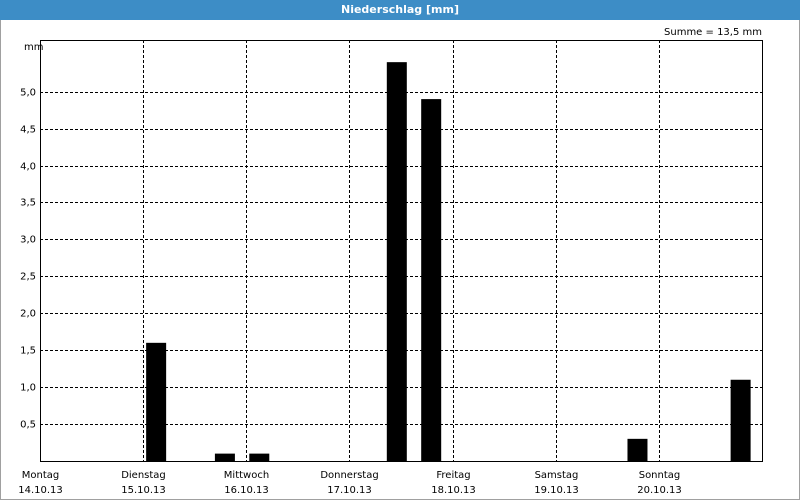 Image resolution: width=800 pixels, height=500 pixels. I want to click on y-unit: mm, so click(33, 47).